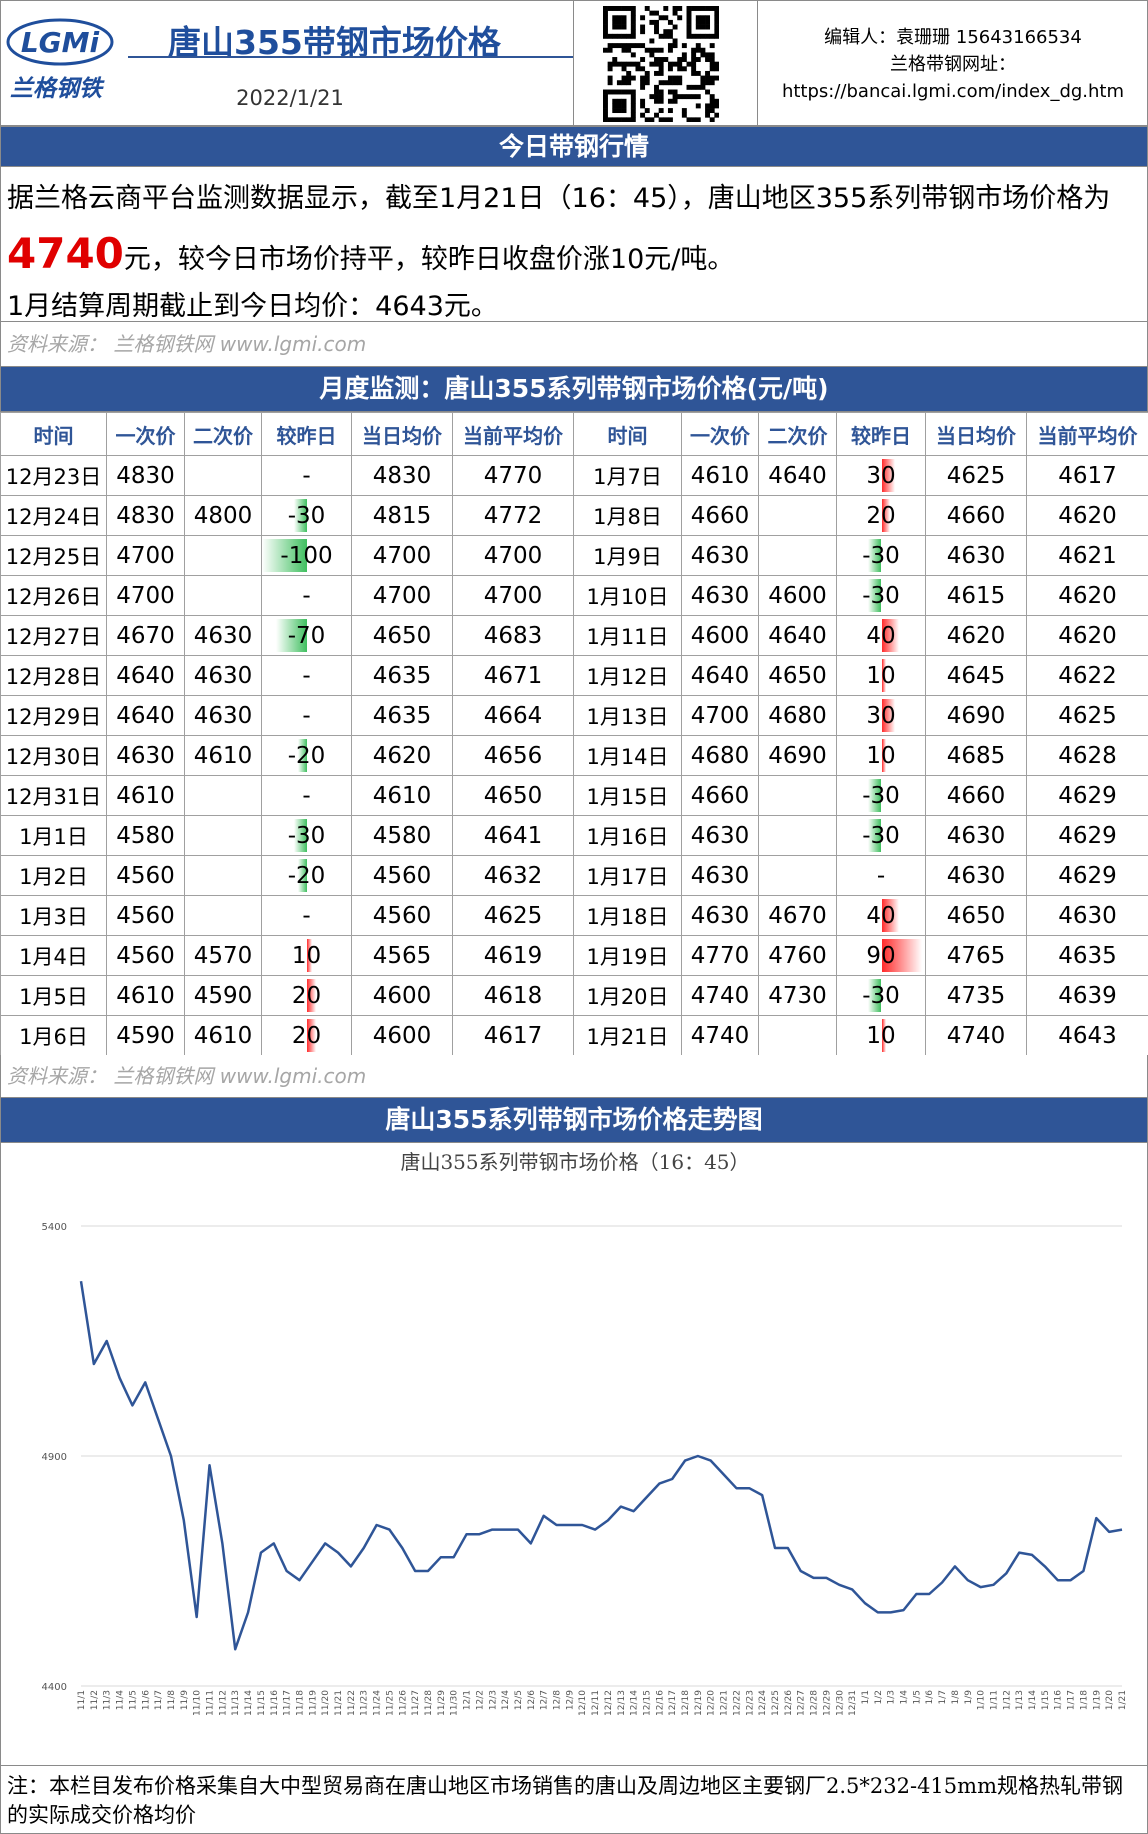  What do you see at coordinates (720, 635) in the screenshot?
I see `table-cell: 4600` at bounding box center [720, 635].